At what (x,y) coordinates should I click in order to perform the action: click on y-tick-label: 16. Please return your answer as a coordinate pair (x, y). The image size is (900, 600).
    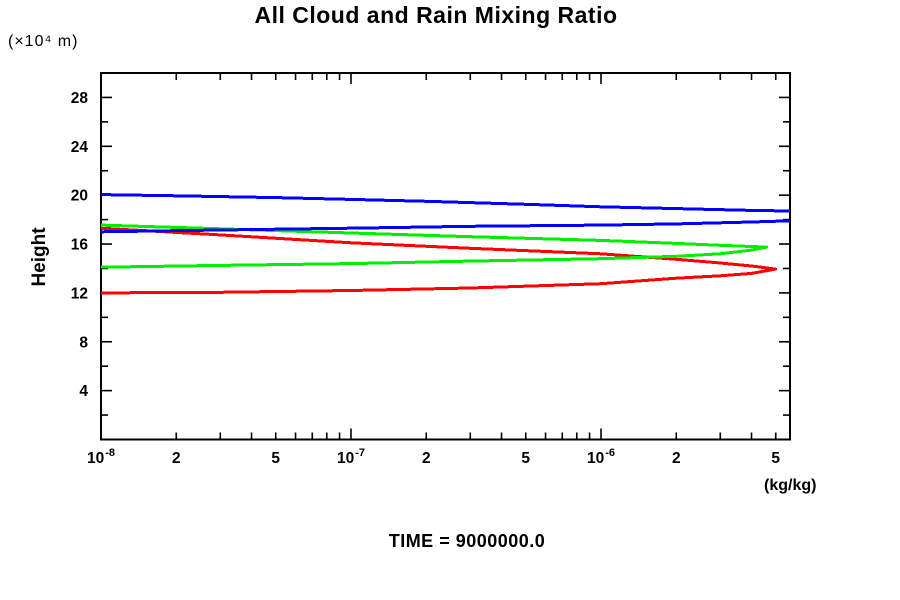
    Looking at the image, I should click on (80, 245).